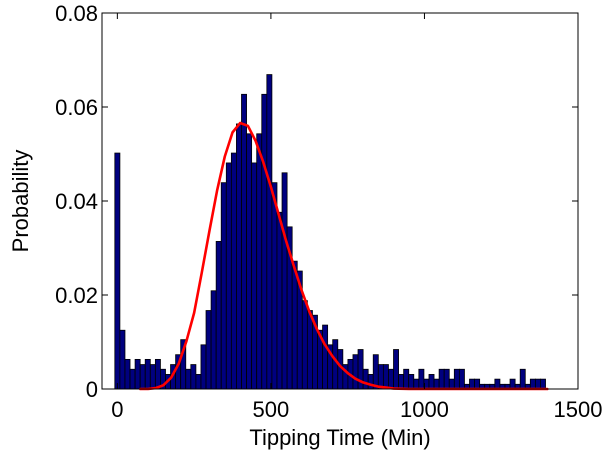 This screenshot has width=609, height=455. What do you see at coordinates (20, 201) in the screenshot?
I see `y-axis-label: Probability` at bounding box center [20, 201].